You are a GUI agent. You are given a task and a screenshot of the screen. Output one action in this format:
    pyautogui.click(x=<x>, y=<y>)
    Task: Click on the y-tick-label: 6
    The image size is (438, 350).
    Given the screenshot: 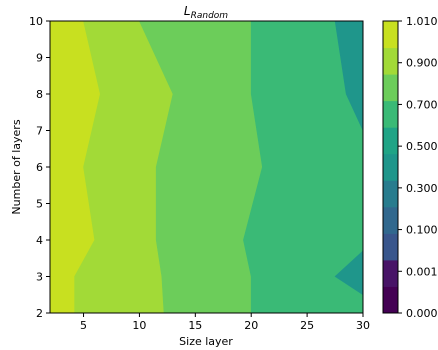 What is the action you would take?
    pyautogui.click(x=39, y=167)
    